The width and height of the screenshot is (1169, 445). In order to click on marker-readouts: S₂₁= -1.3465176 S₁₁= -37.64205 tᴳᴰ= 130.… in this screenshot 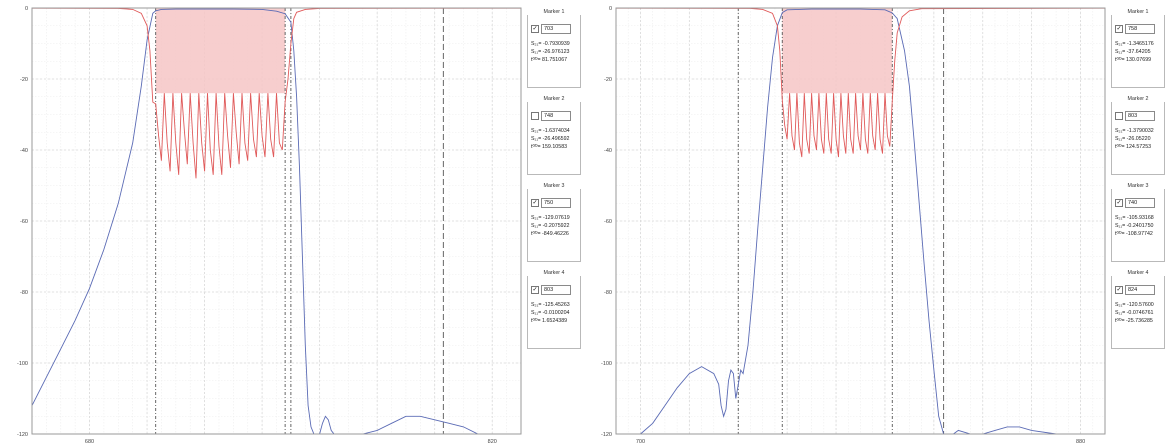, I will do `click(1134, 52)`.